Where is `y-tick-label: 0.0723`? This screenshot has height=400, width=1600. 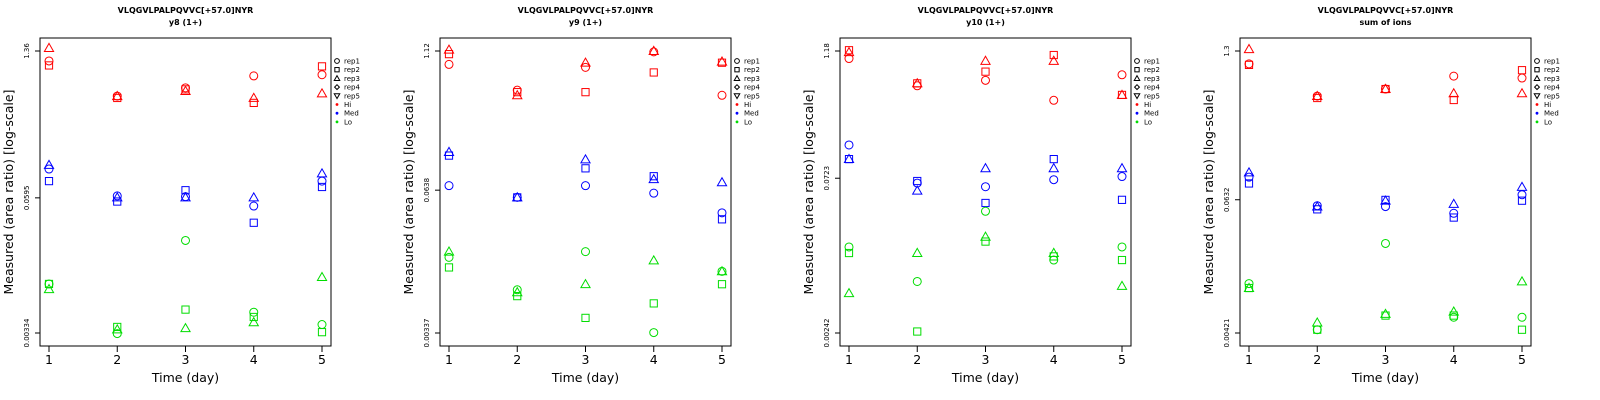
y-tick-label: 0.0723 is located at coordinates (827, 178).